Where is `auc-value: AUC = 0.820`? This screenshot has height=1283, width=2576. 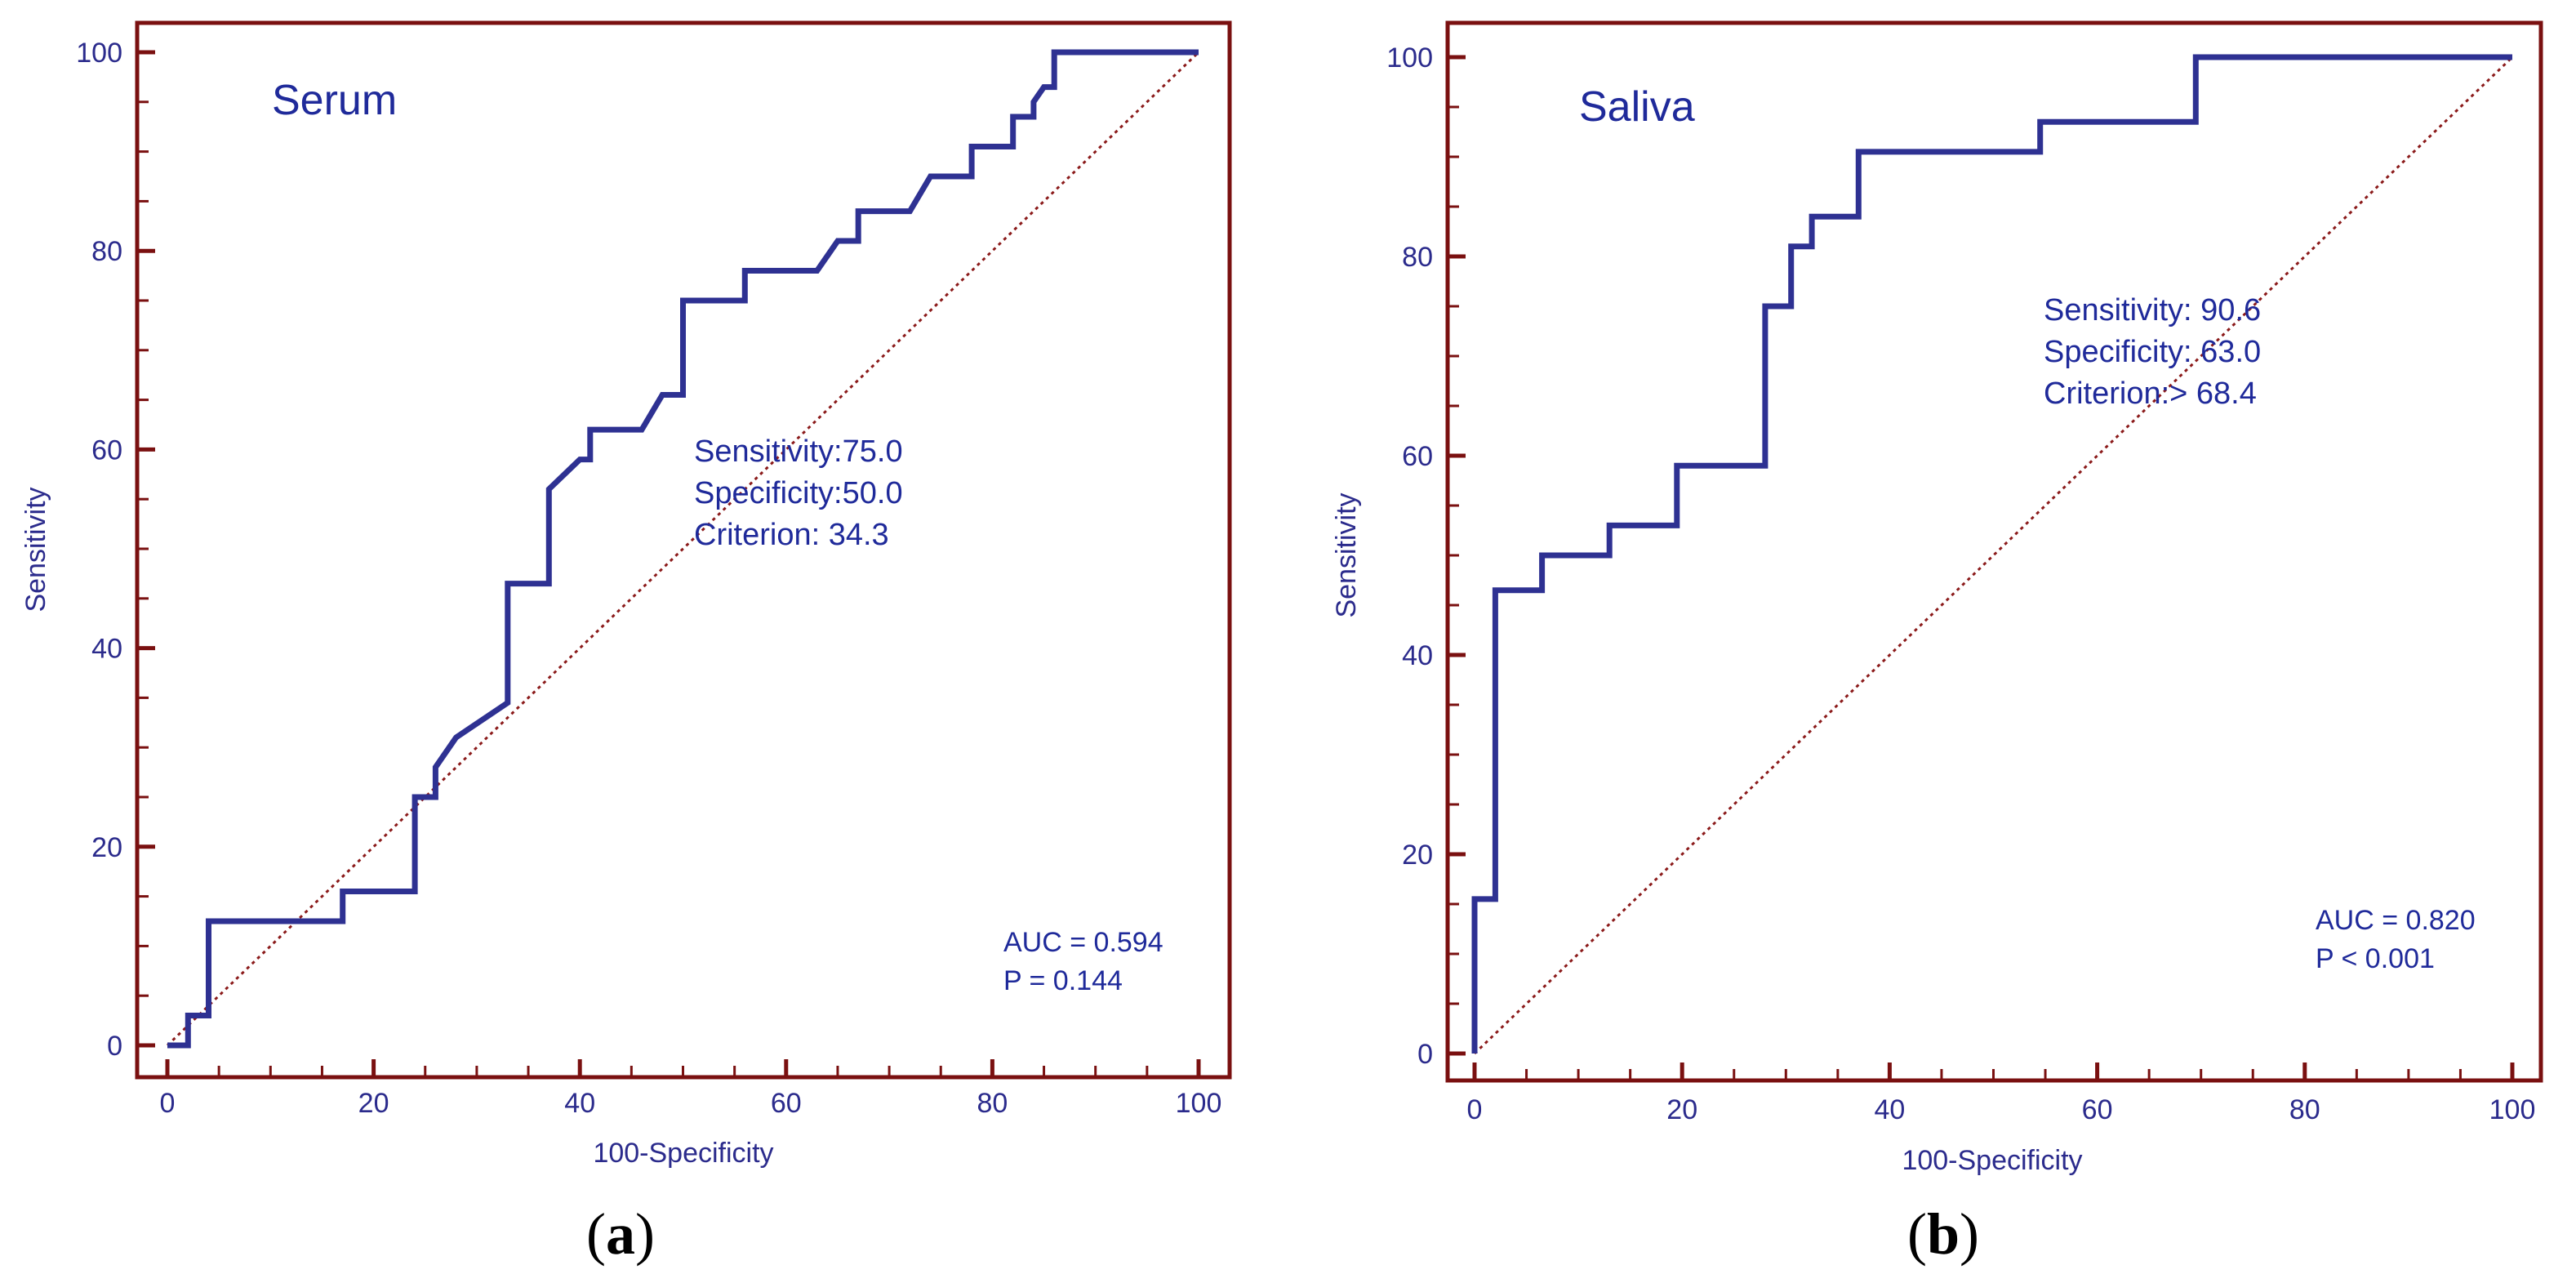
auc-value: AUC = 0.820 is located at coordinates (2396, 920).